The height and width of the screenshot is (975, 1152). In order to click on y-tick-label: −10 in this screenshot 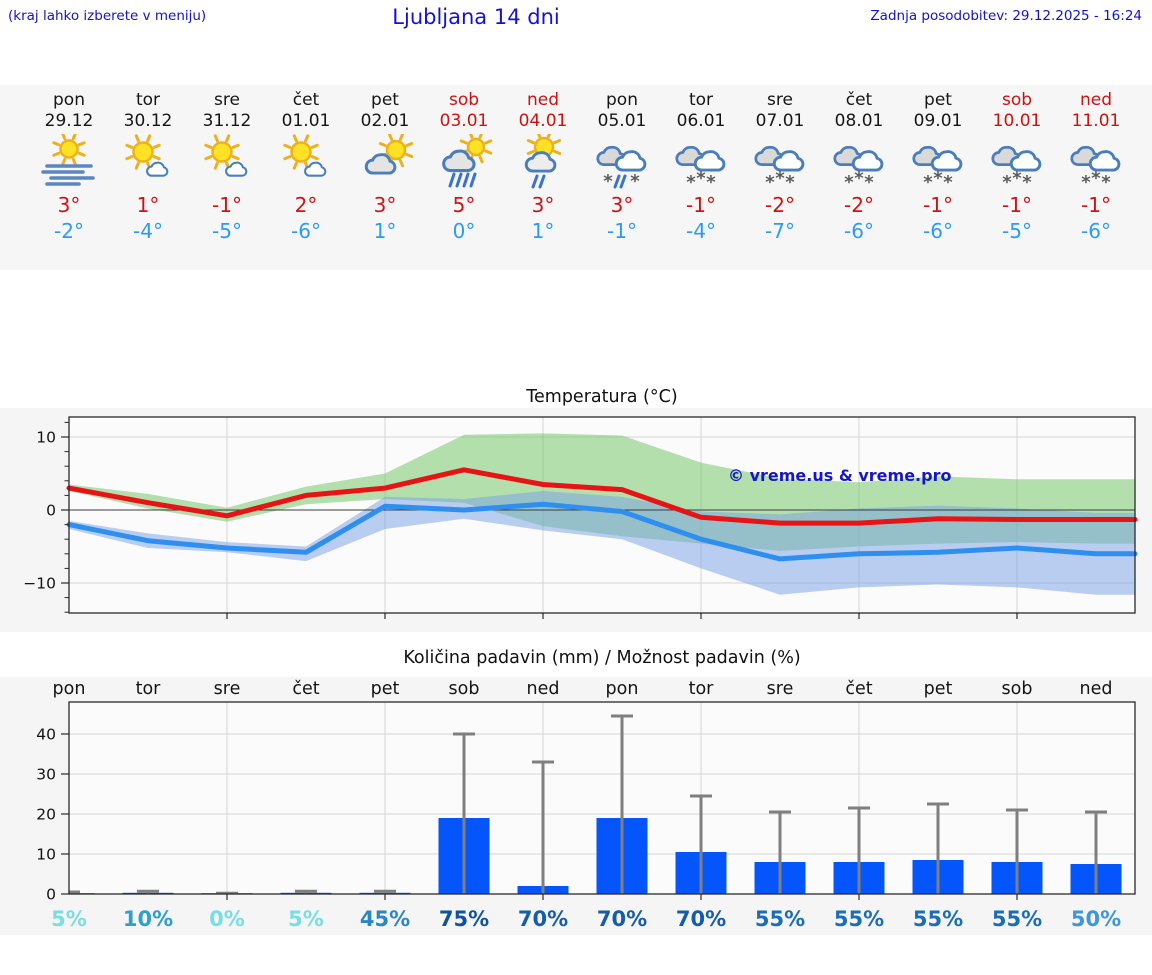, I will do `click(39, 584)`.